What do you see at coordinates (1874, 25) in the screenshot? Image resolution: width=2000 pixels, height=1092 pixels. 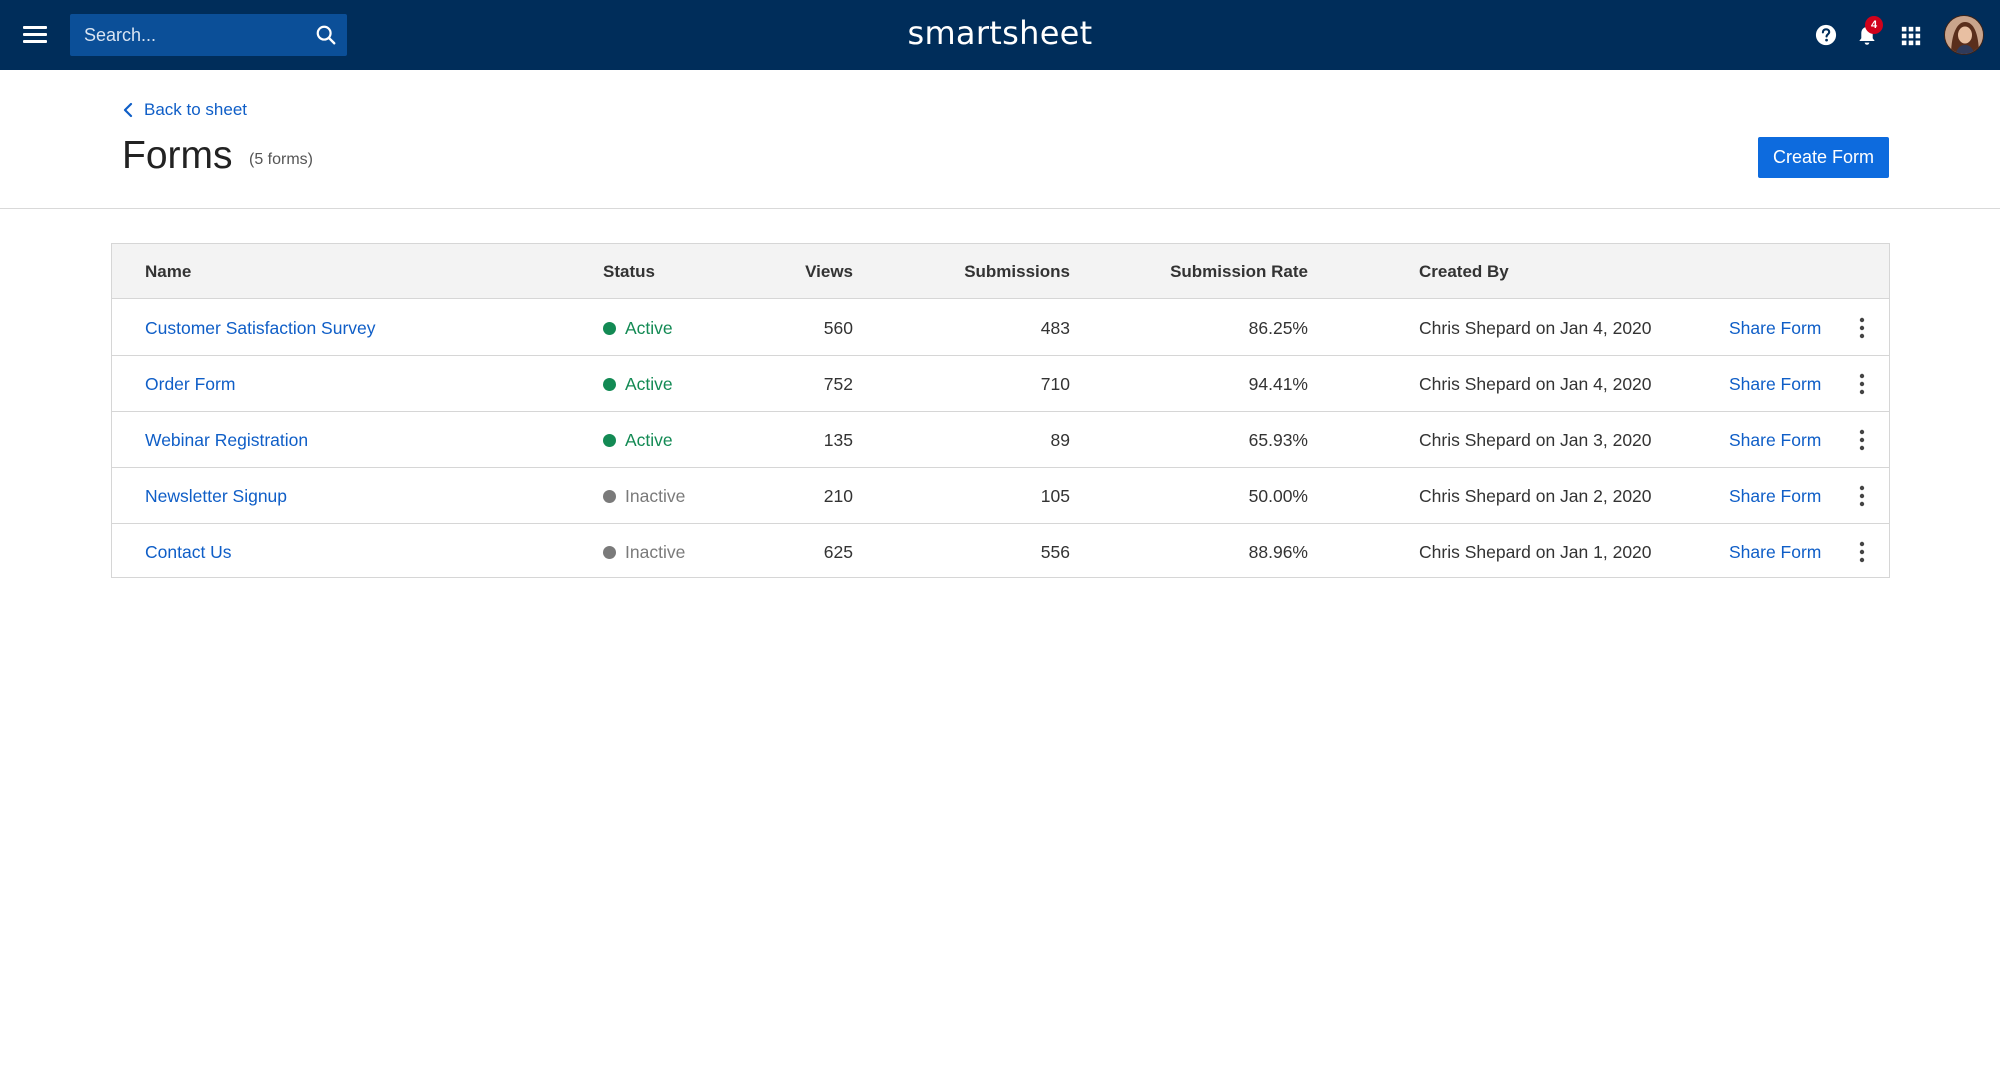 I see `notification-count-badge: 4` at bounding box center [1874, 25].